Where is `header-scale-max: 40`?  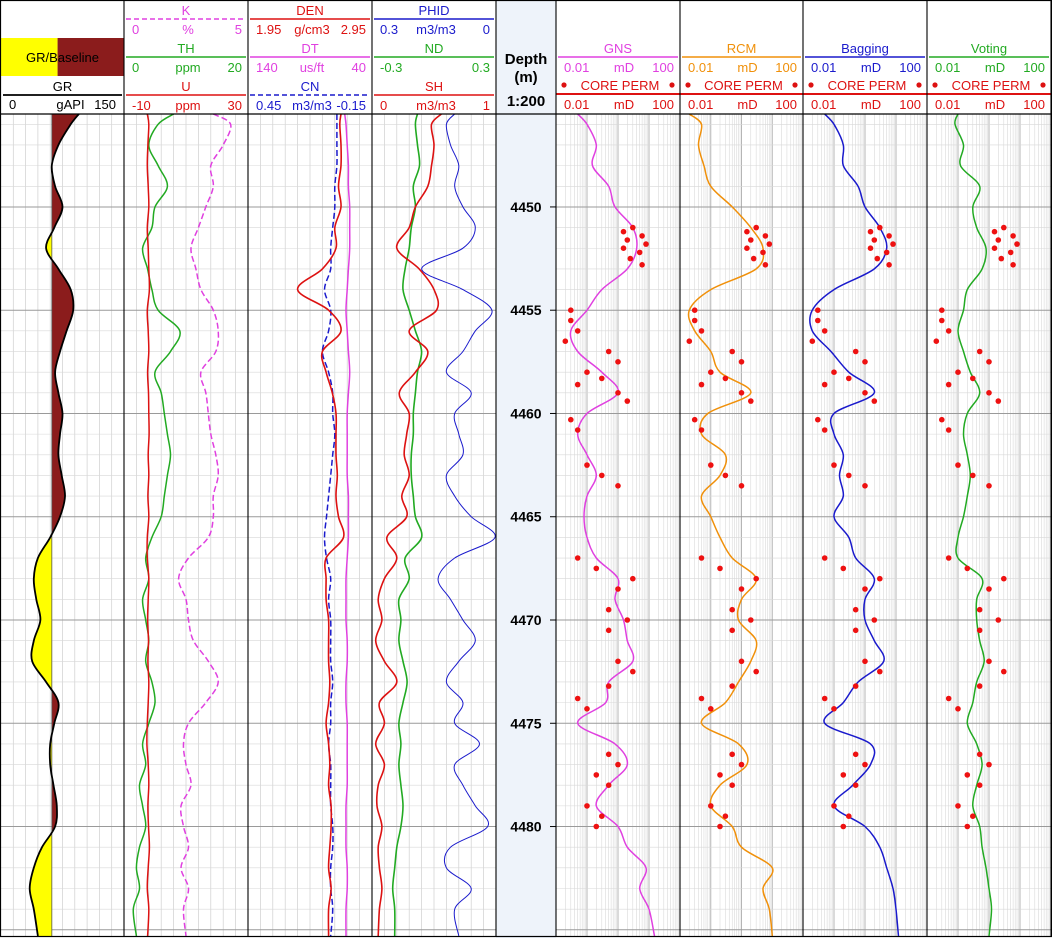 header-scale-max: 40 is located at coordinates (359, 67).